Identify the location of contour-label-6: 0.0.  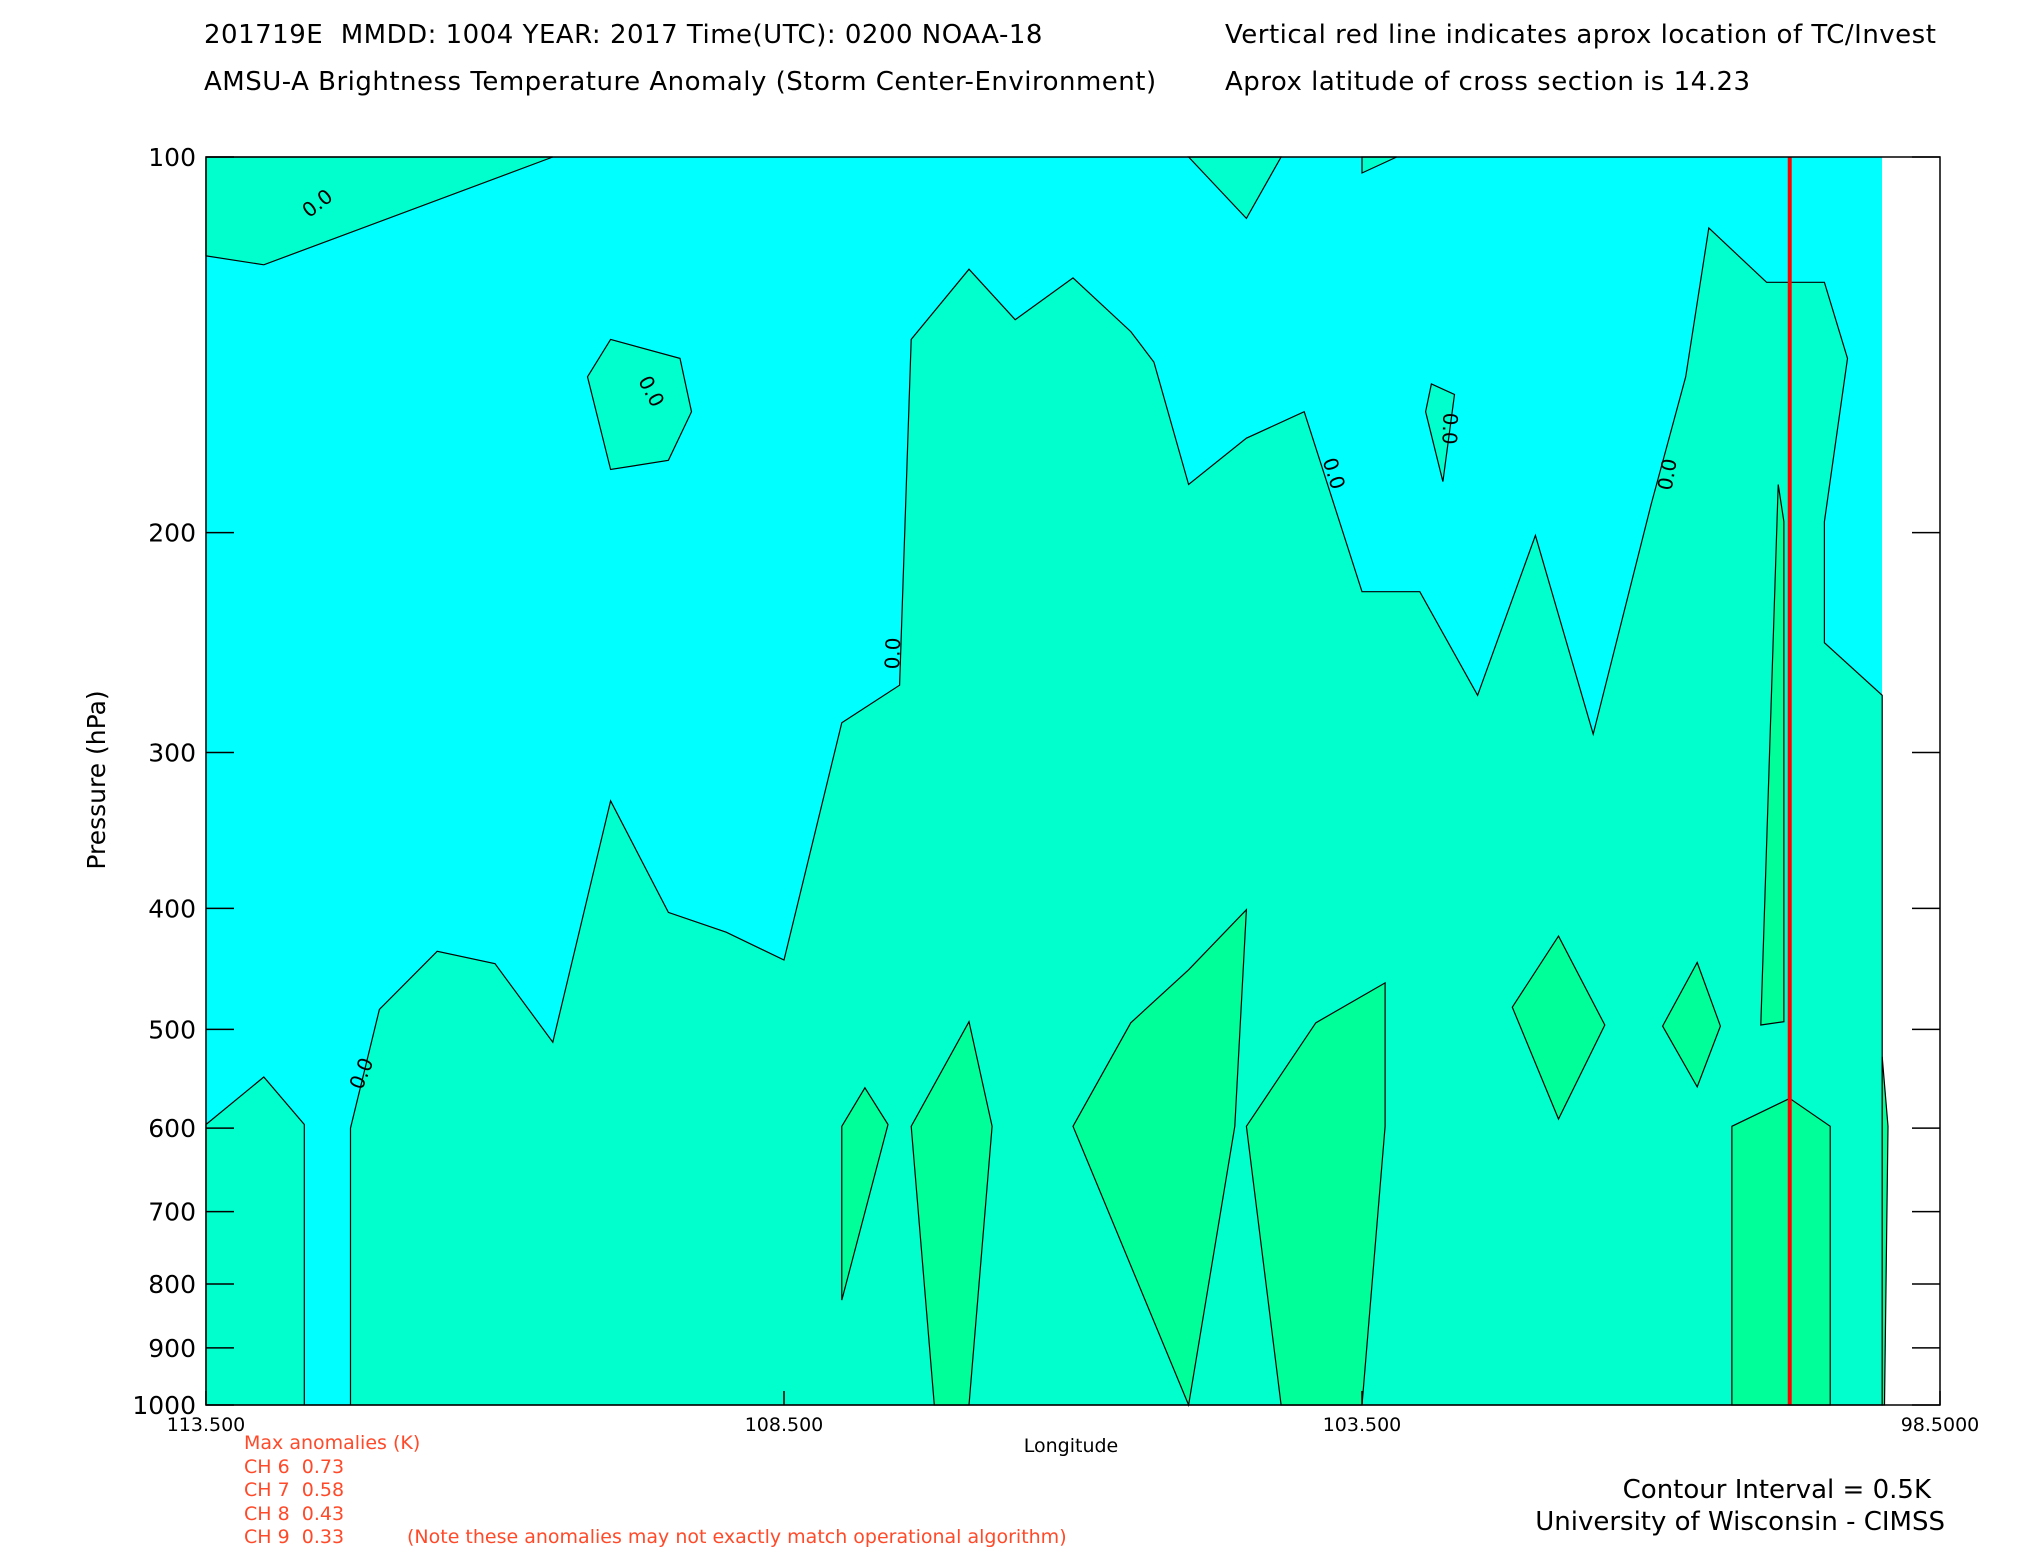
(1667, 474).